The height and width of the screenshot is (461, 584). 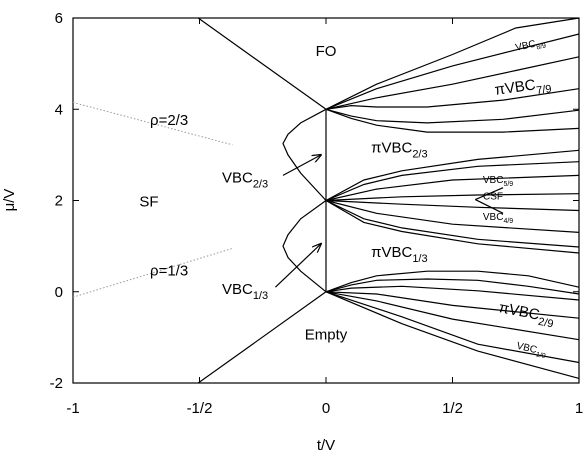 I want to click on fan-2-f, so click(x=452, y=216).